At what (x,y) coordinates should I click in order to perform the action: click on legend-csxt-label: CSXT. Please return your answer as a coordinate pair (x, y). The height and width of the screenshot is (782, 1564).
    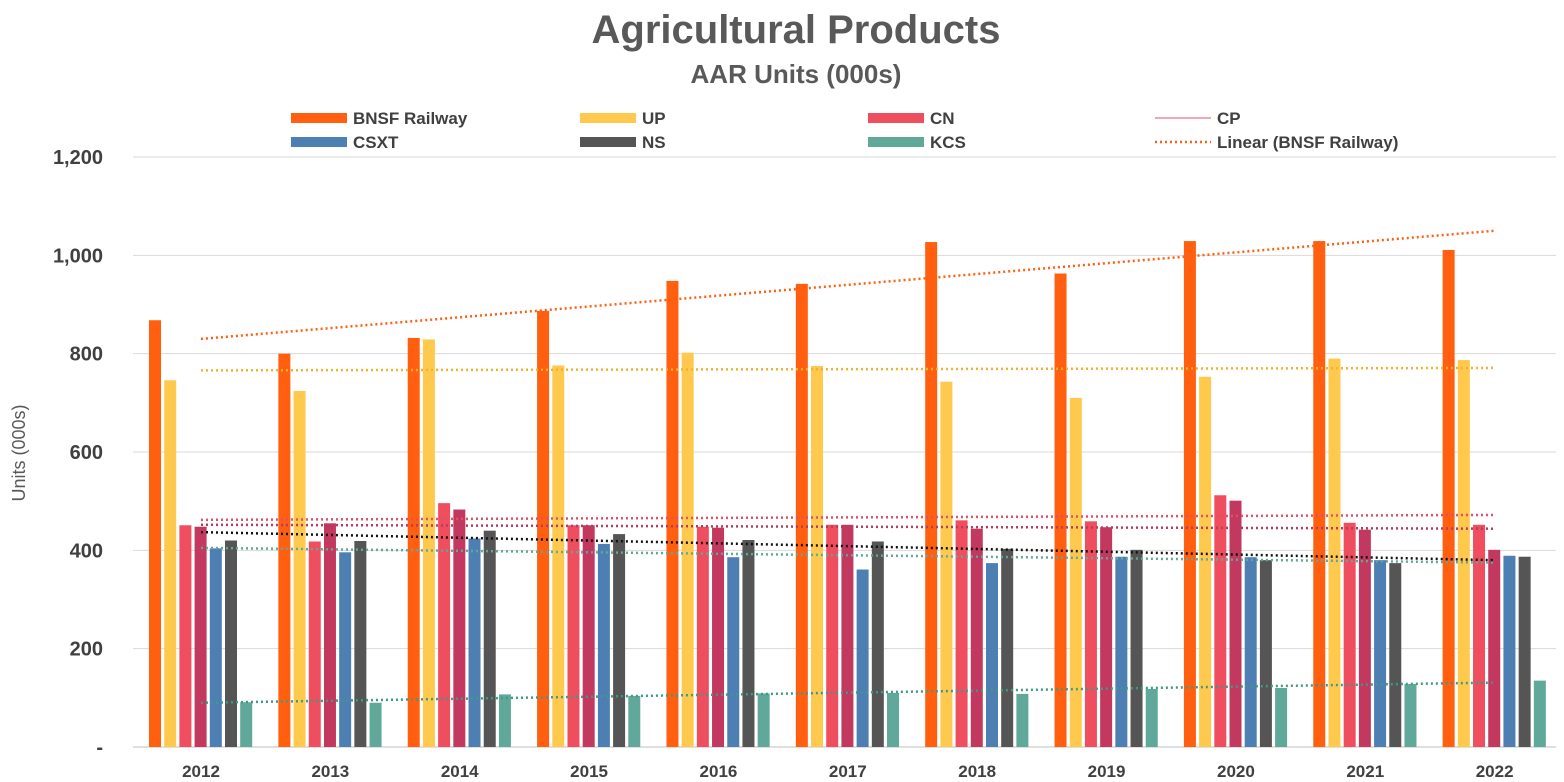
    Looking at the image, I should click on (376, 142).